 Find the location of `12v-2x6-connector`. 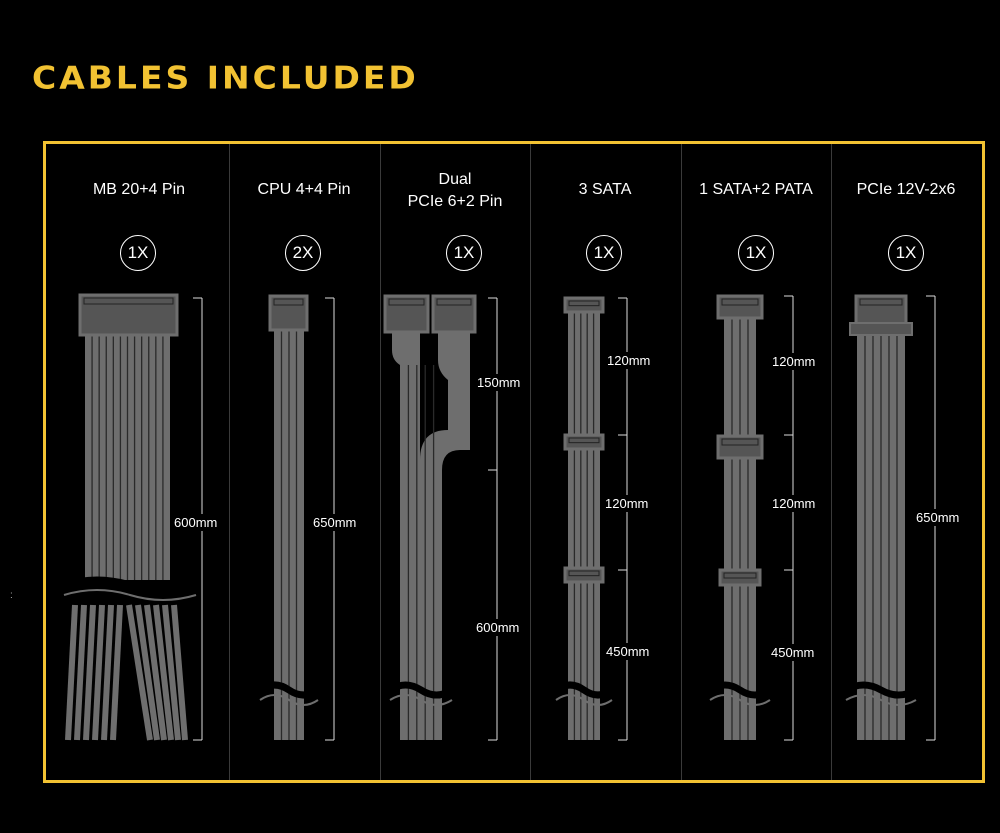

12v-2x6-connector is located at coordinates (881, 311).